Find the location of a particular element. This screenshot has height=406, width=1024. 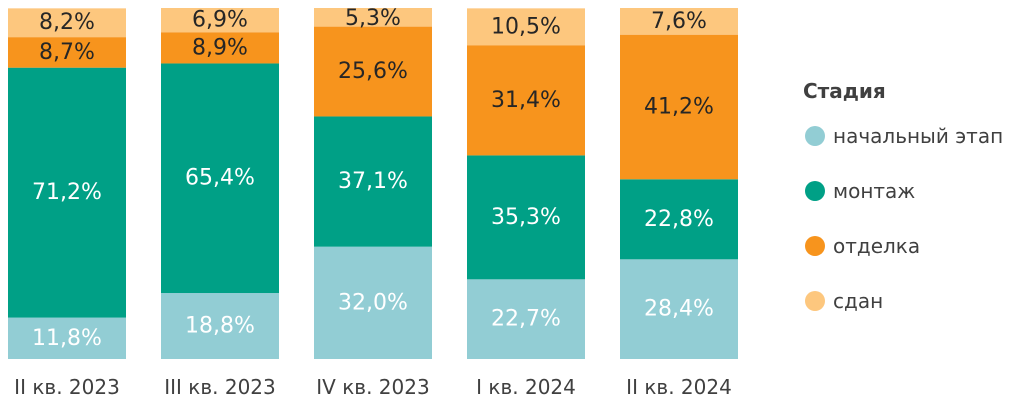

data-label-3-cat-1: 8,7% is located at coordinates (67, 52).